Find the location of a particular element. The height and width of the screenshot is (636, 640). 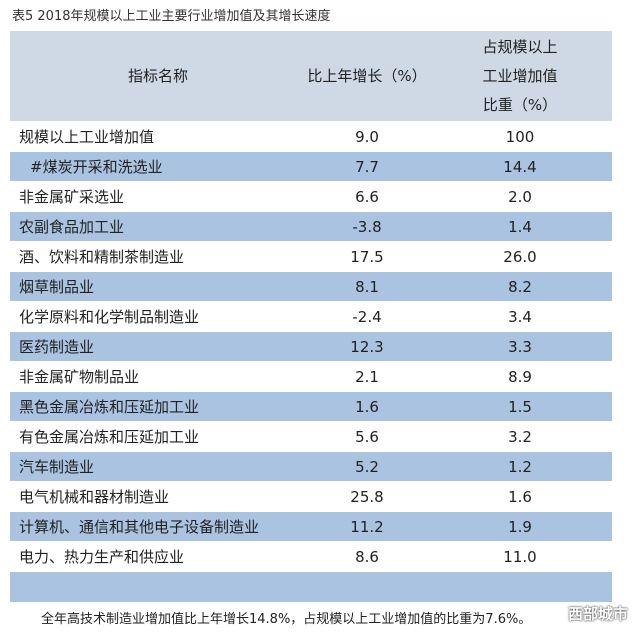

row-share-cell: 1.5 is located at coordinates (520, 406).